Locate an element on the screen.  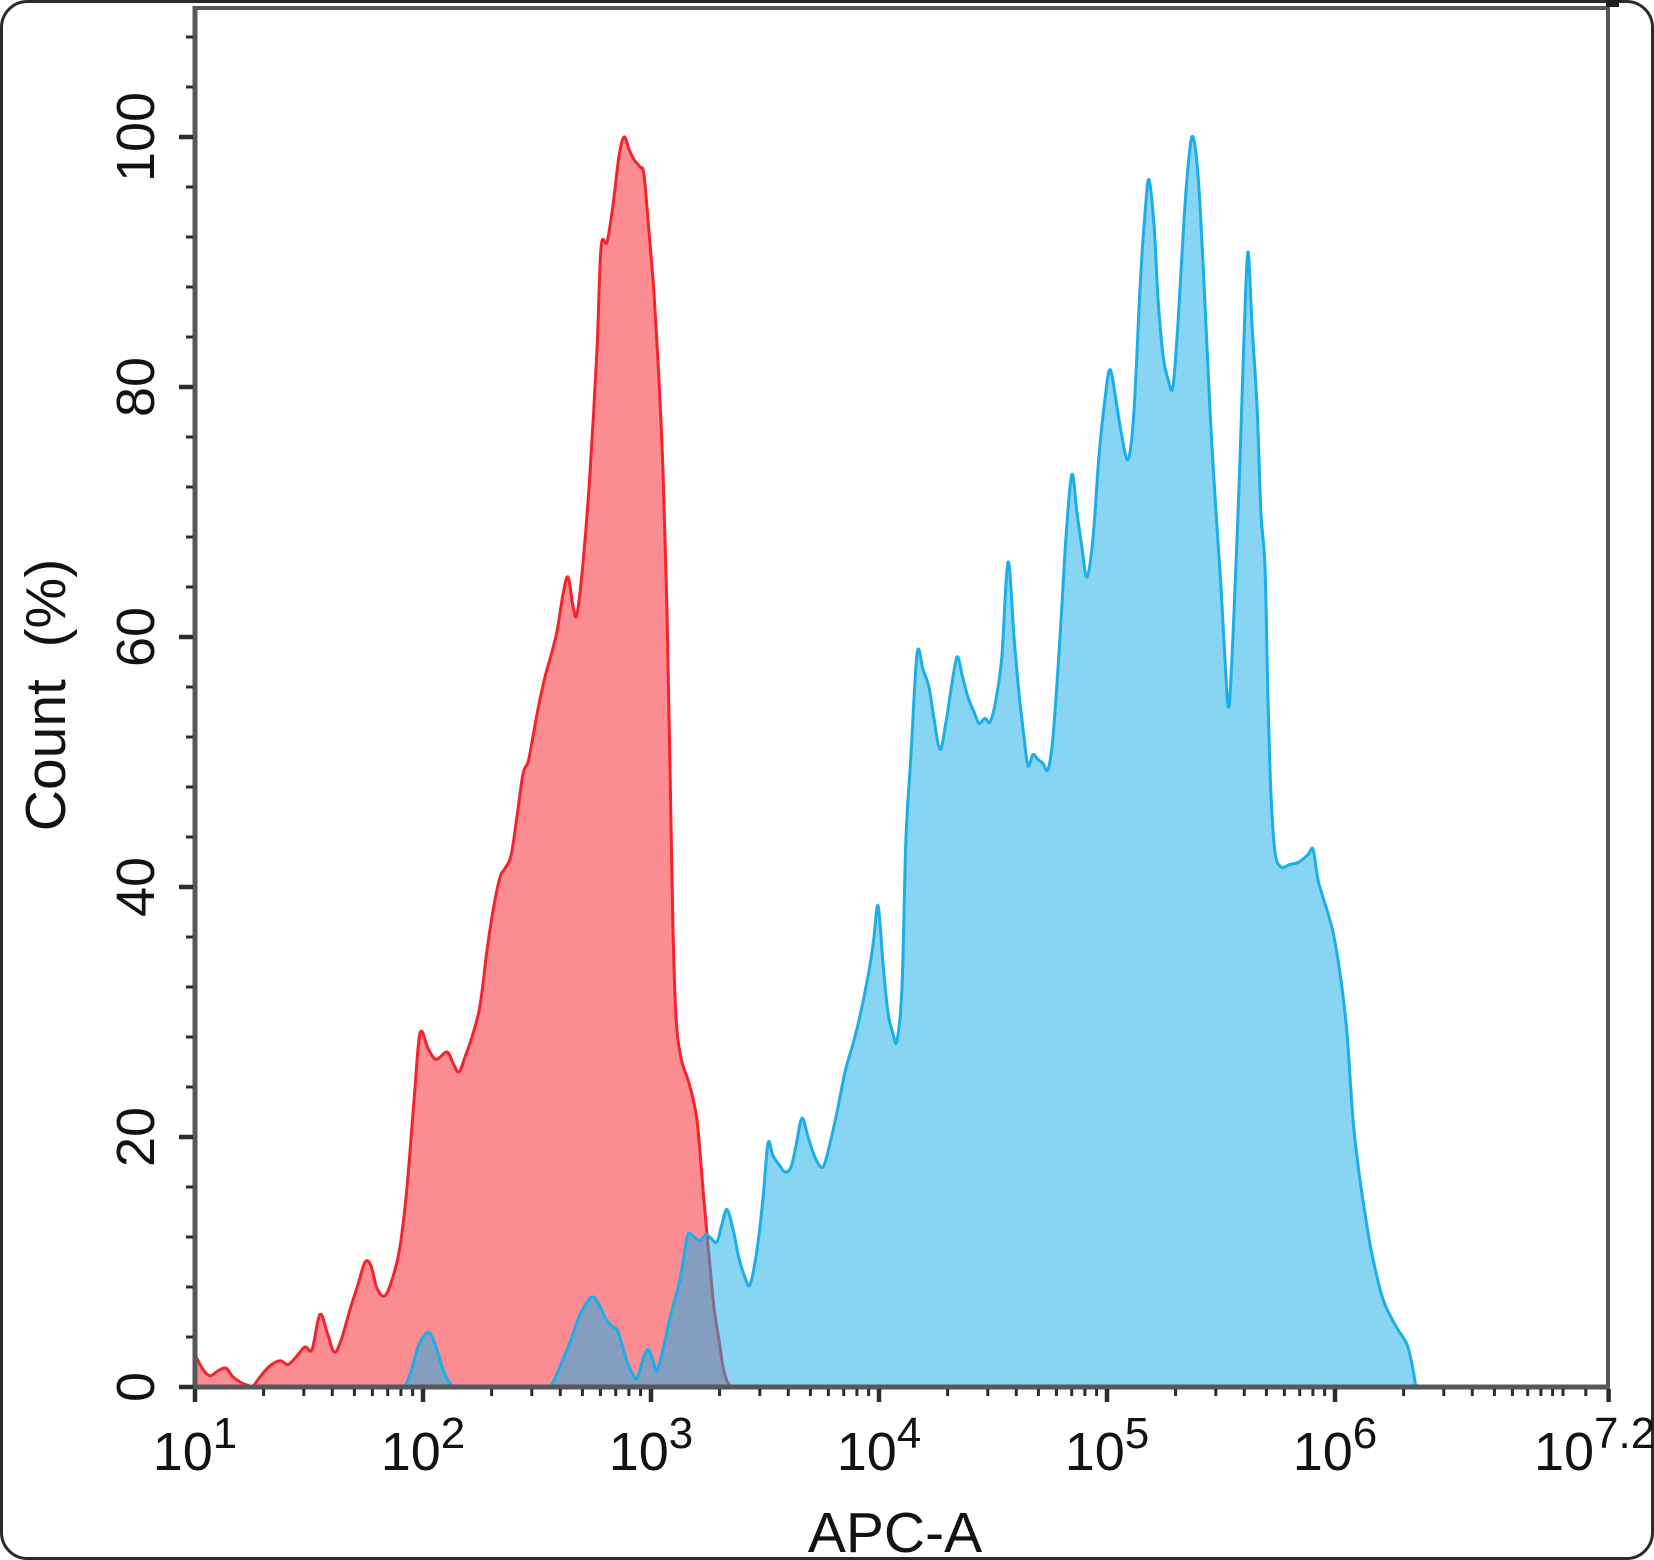
x-tick-label: 10⁵ is located at coordinates (1107, 1445).